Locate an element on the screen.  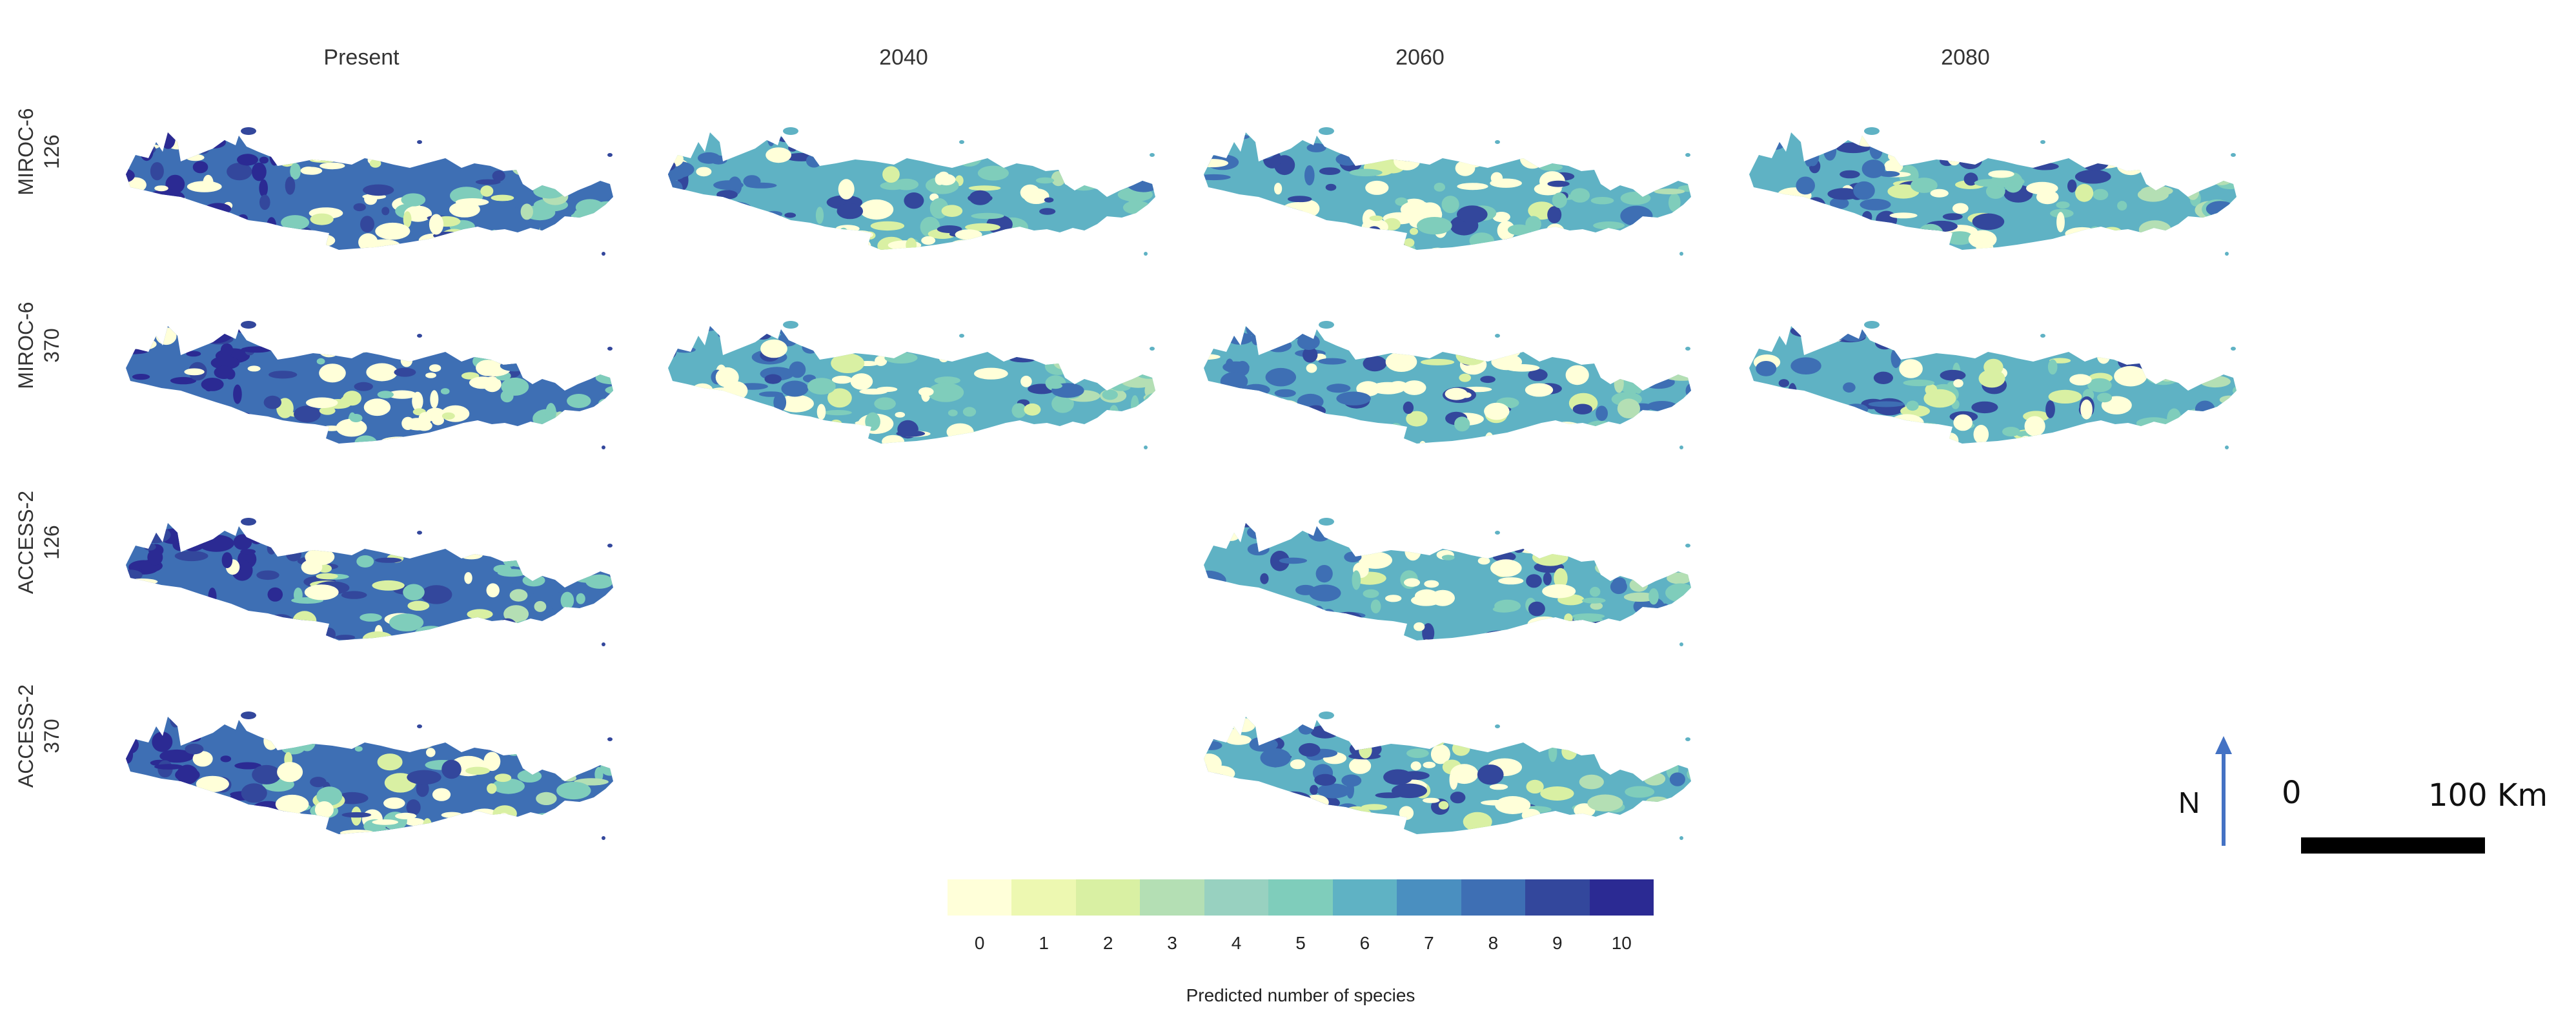
column-header-2040: 2040 is located at coordinates (903, 57).